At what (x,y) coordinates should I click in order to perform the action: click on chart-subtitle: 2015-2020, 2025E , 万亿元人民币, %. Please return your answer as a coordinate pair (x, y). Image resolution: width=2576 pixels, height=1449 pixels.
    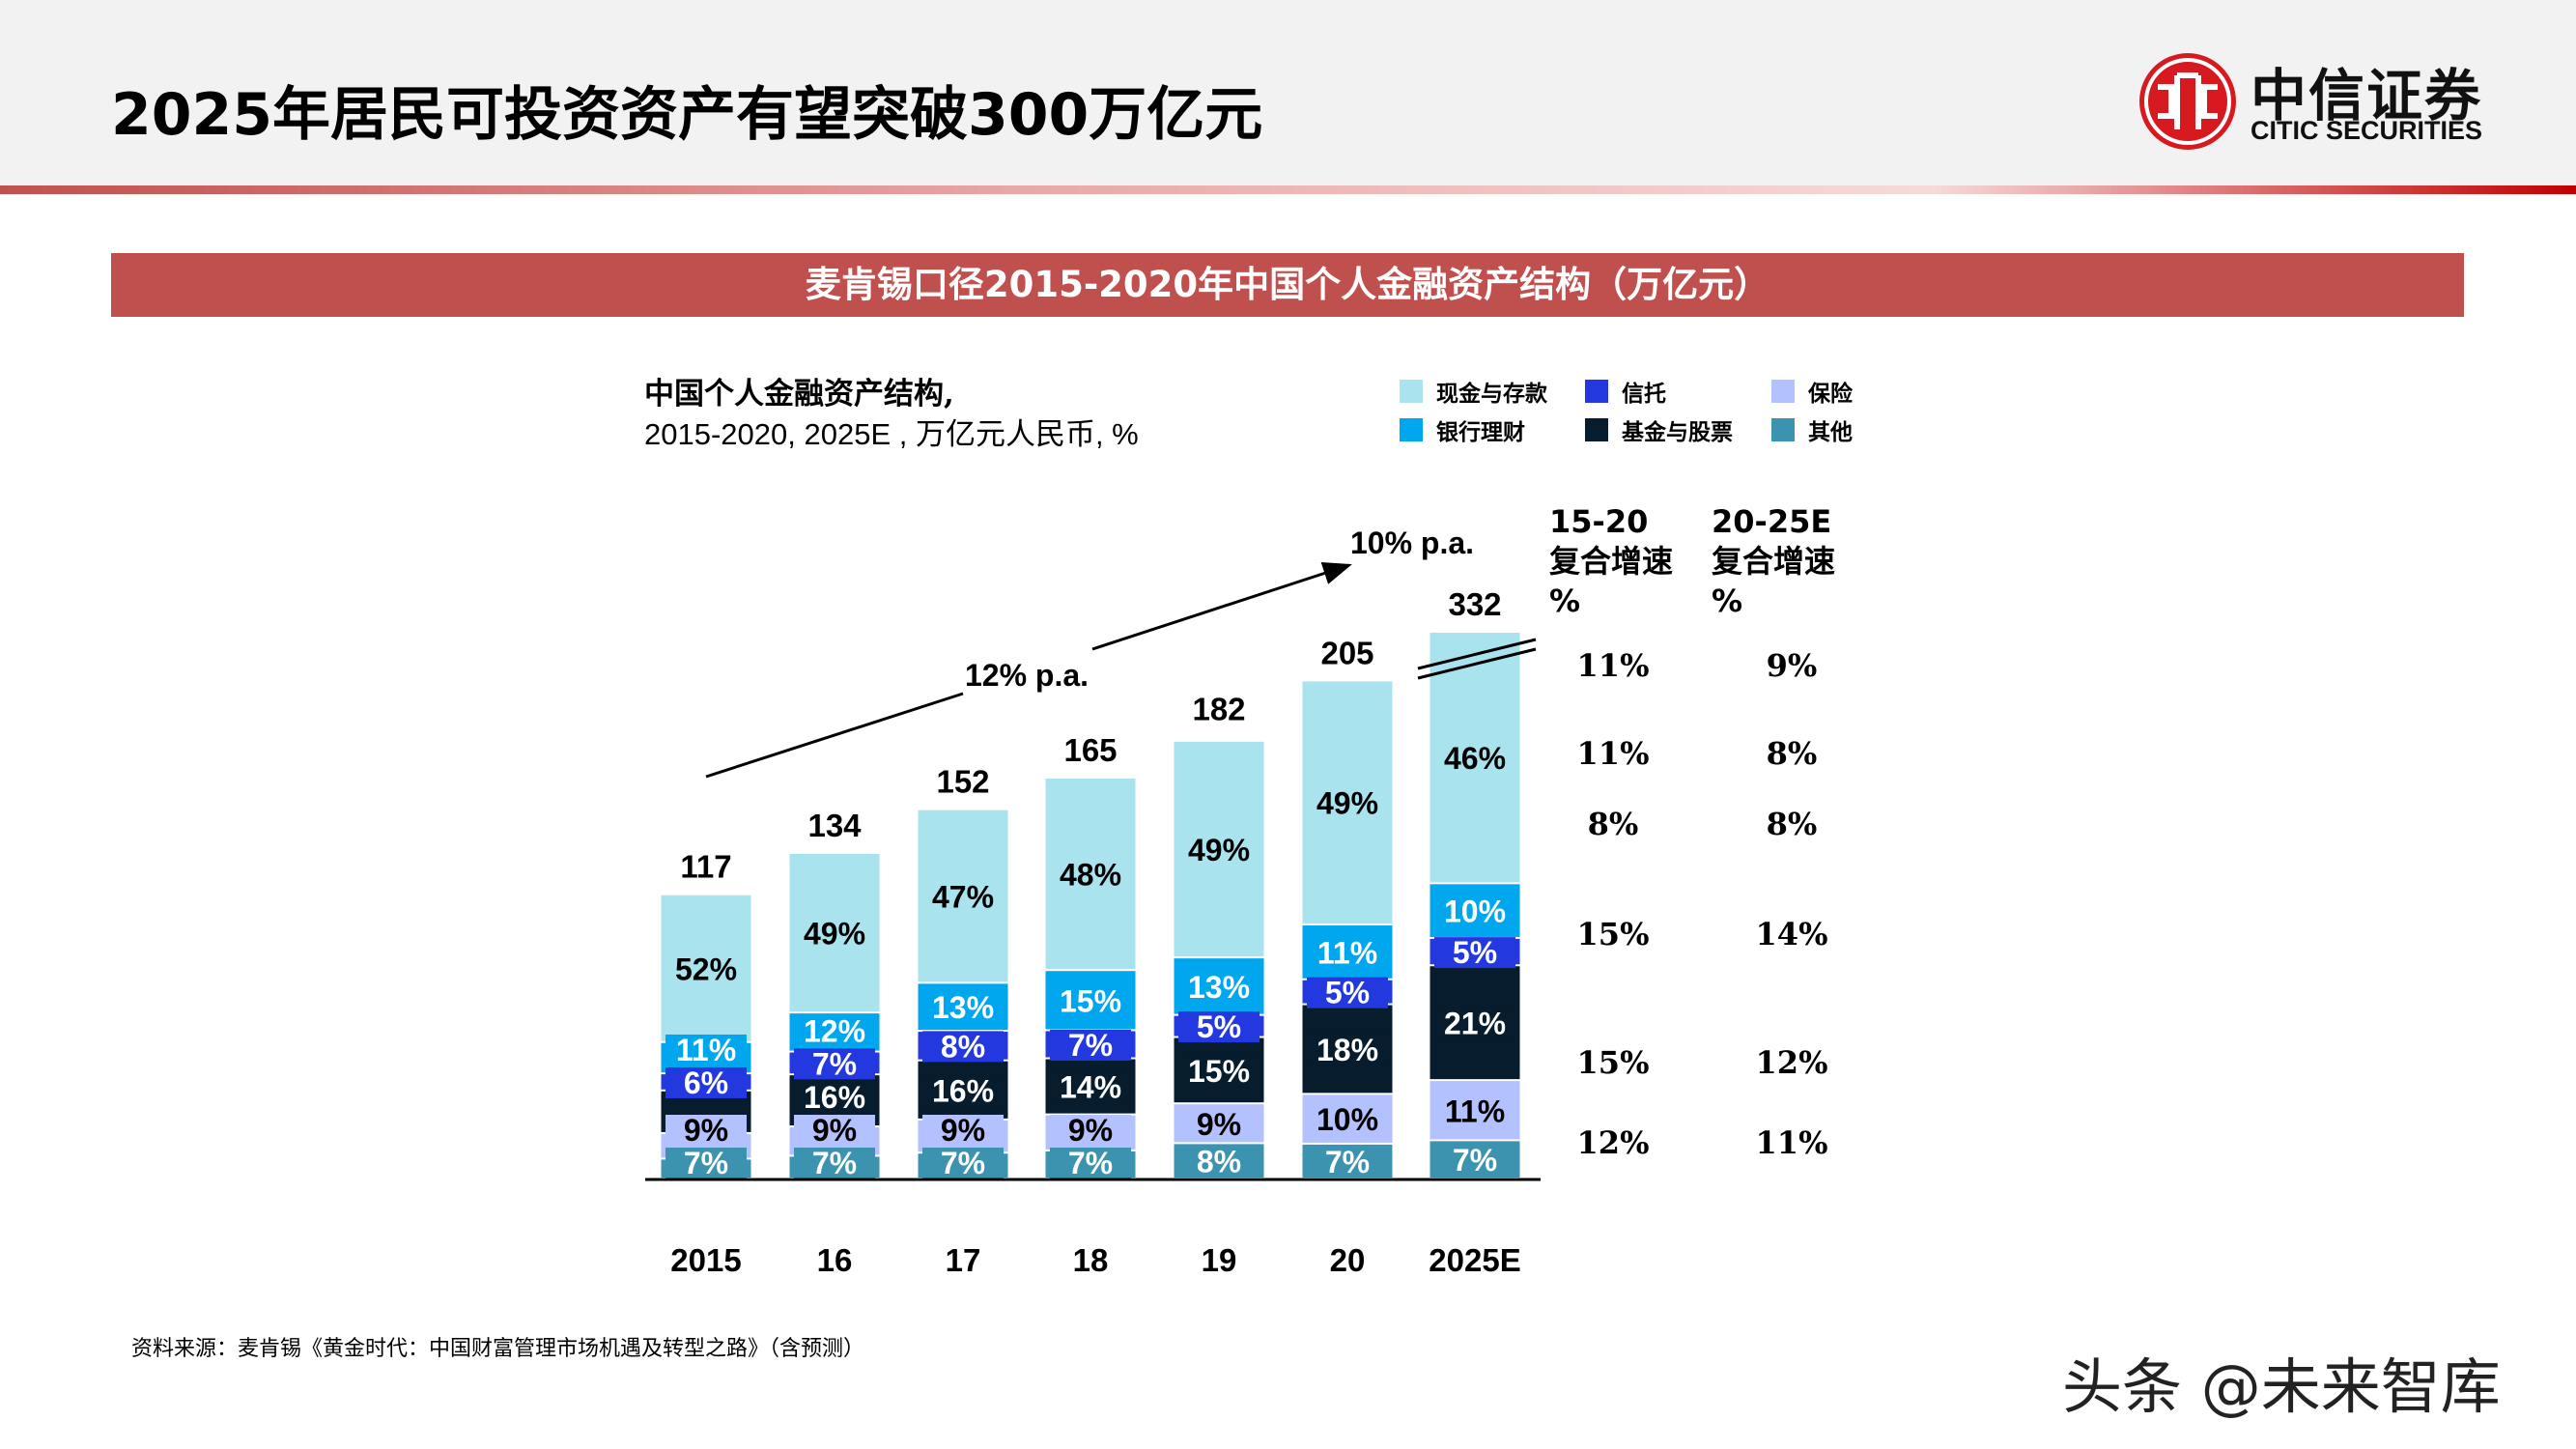
    Looking at the image, I should click on (891, 434).